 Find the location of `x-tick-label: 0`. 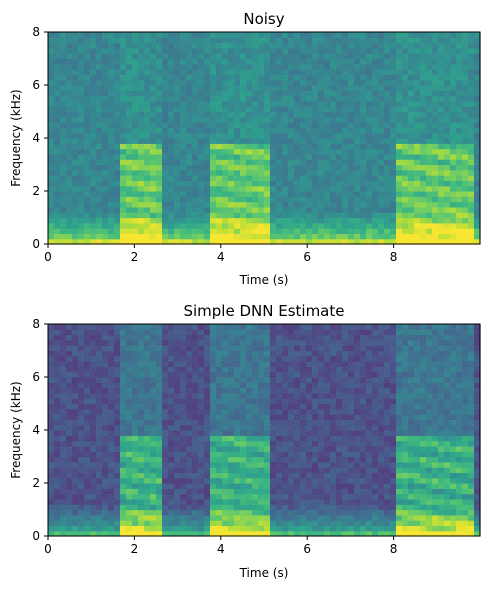

x-tick-label: 0 is located at coordinates (48, 257).